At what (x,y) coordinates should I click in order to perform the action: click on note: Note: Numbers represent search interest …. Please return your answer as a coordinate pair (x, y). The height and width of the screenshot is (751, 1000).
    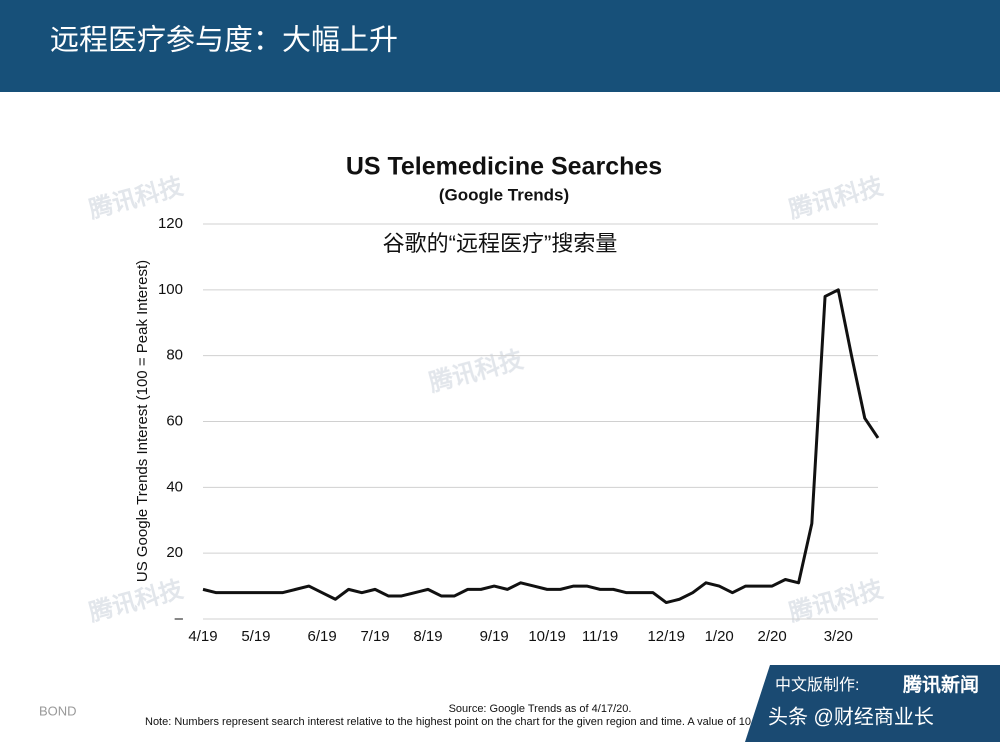
    Looking at the image, I should click on (448, 722).